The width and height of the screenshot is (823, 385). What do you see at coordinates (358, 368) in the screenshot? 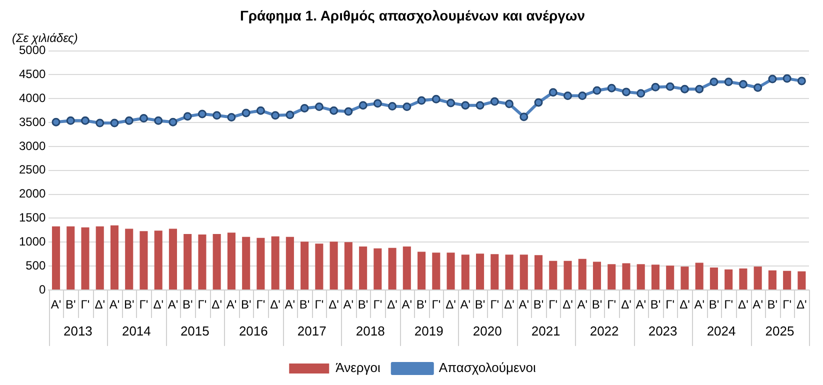
I see `legend-label: Άνεργοι` at bounding box center [358, 368].